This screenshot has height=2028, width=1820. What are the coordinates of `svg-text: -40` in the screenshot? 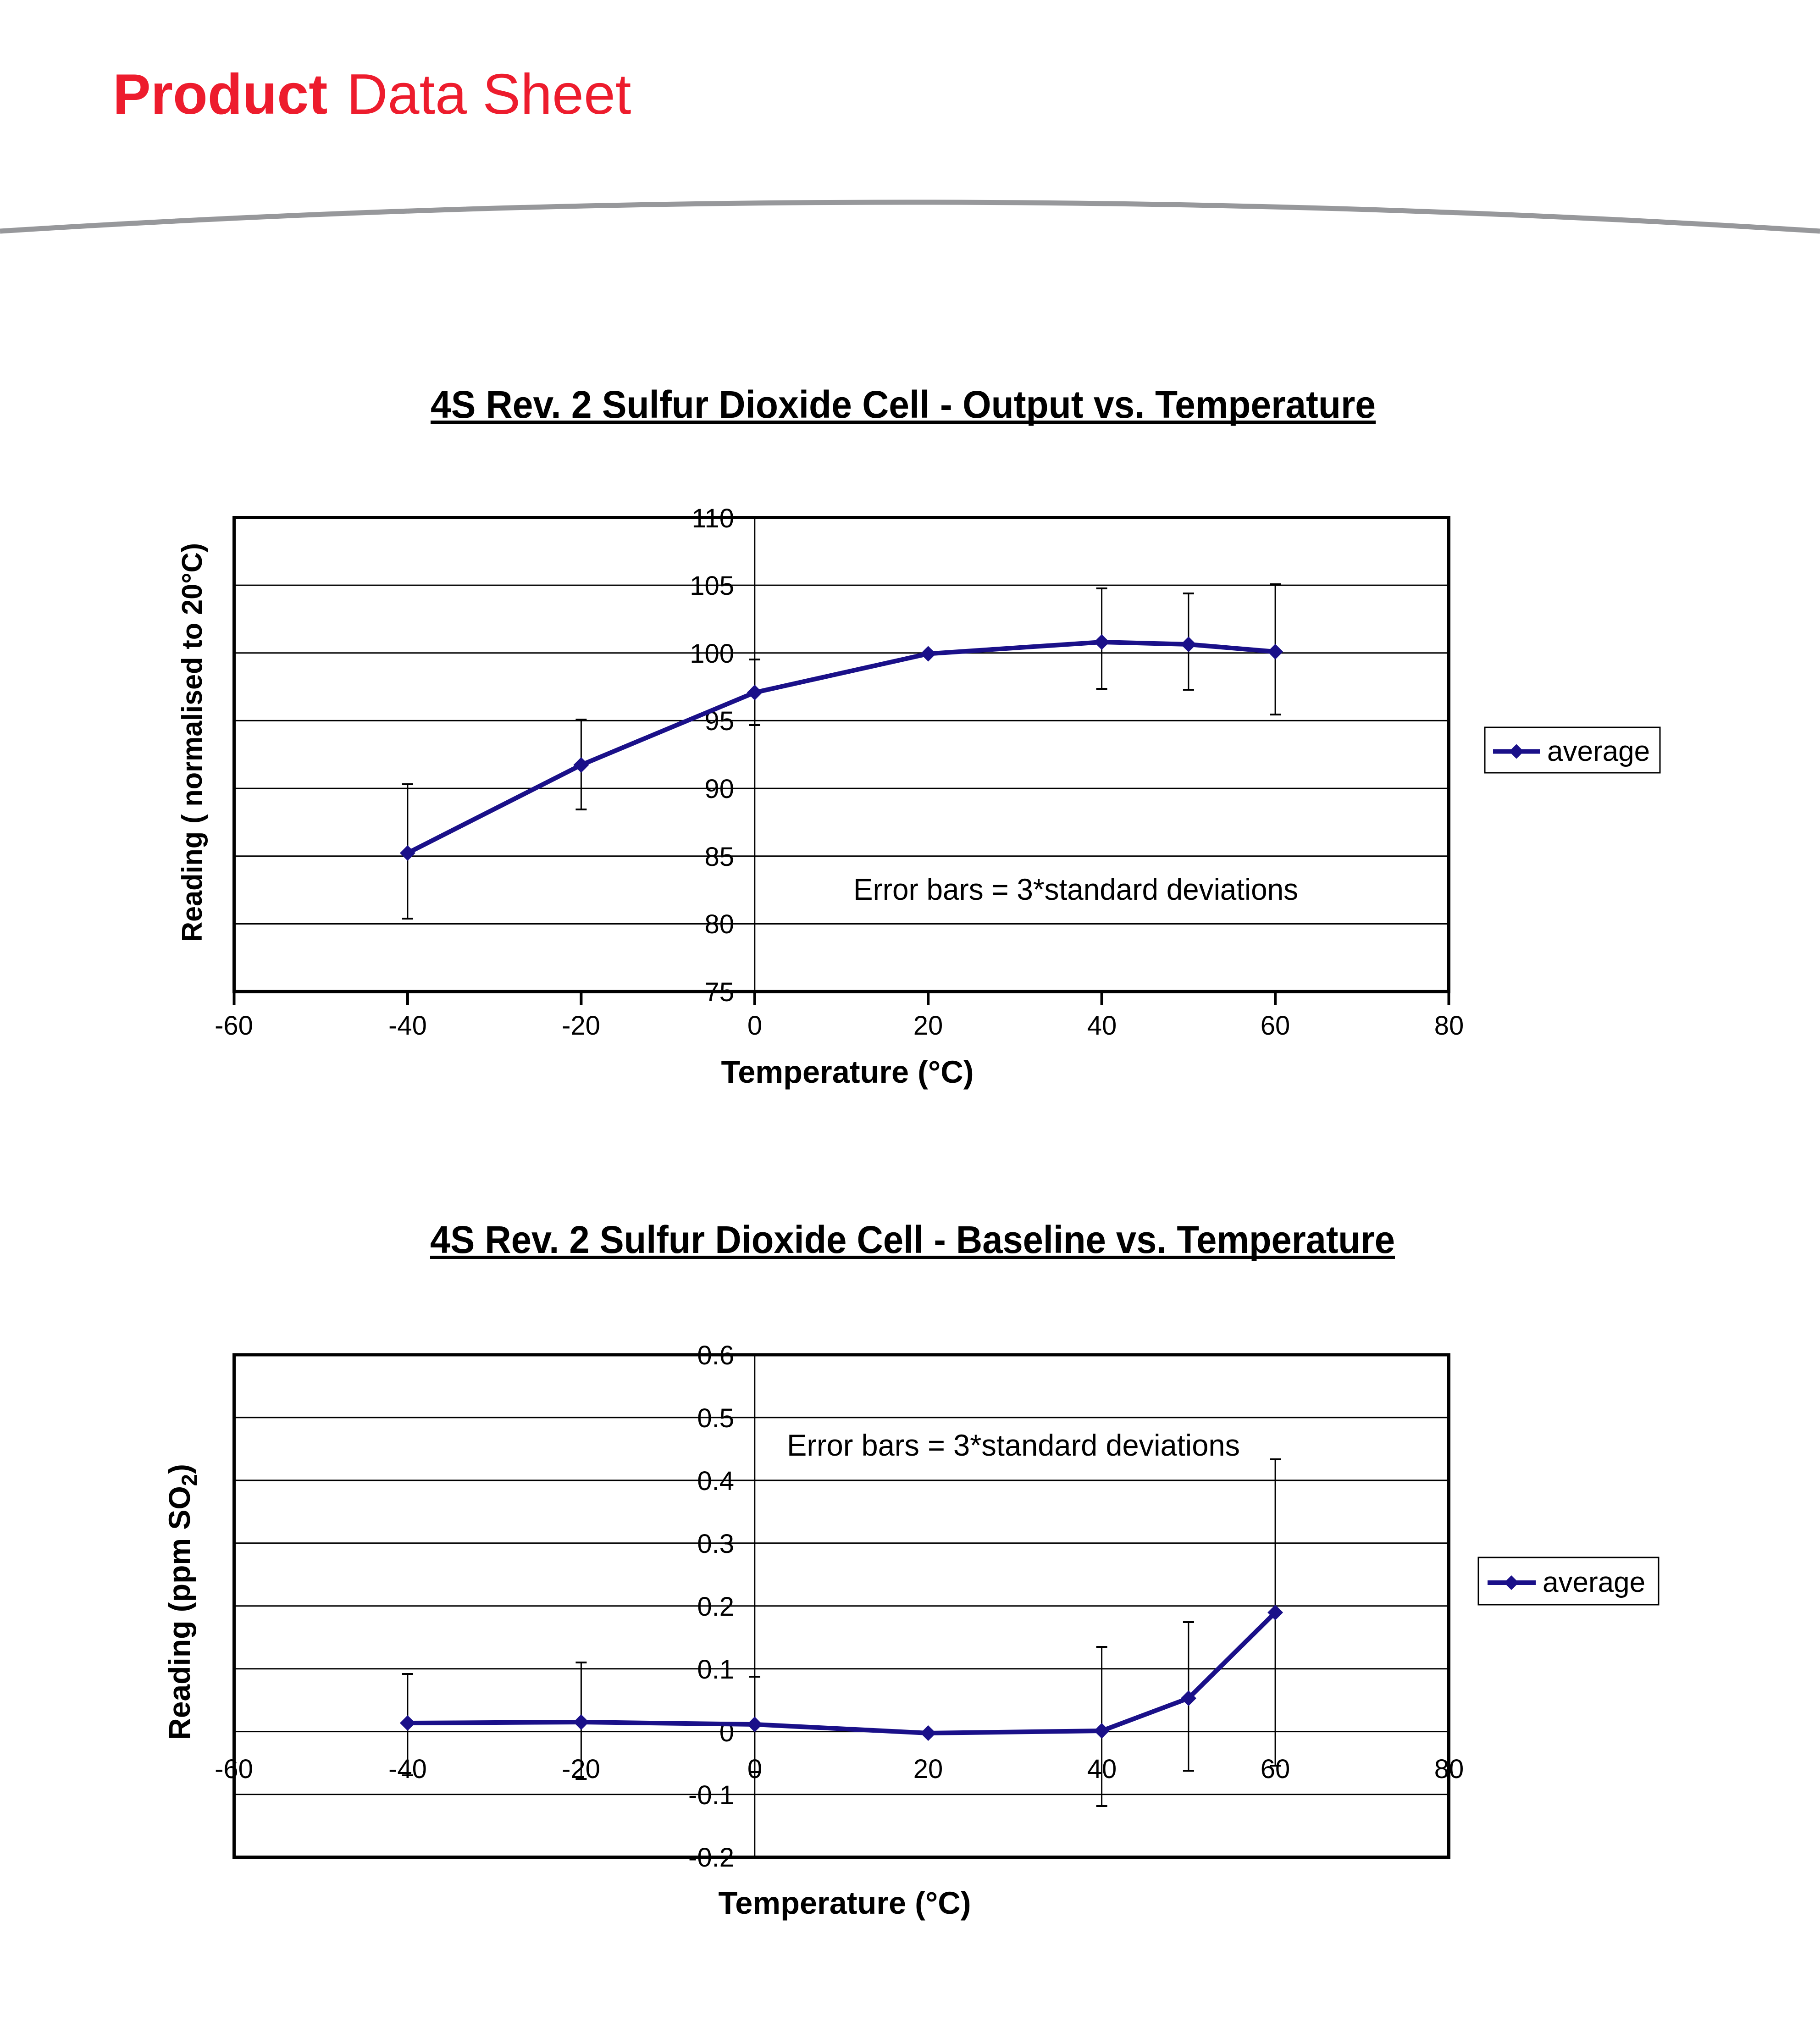 It's located at (407, 1026).